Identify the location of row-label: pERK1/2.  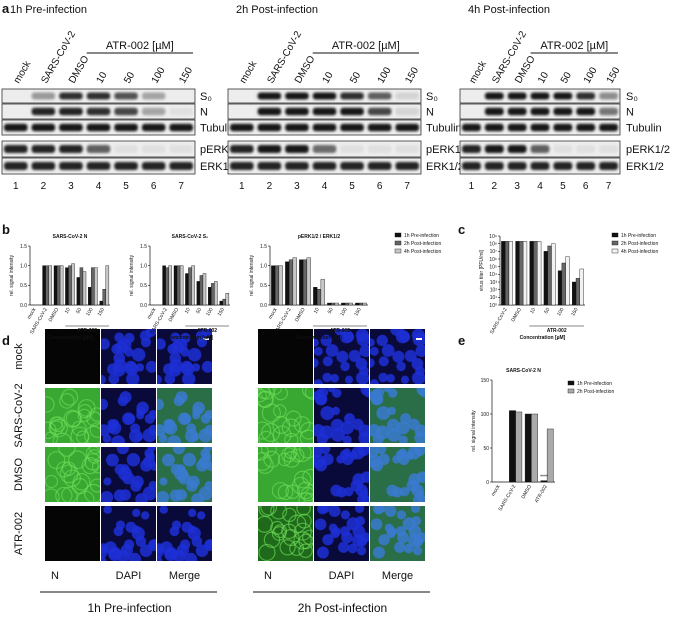
(448, 150).